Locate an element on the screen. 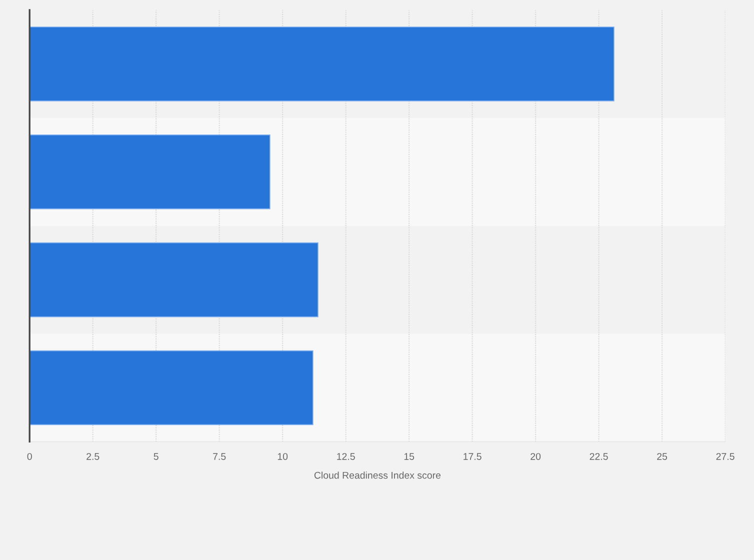  x-tick-label: 2.5 is located at coordinates (93, 456).